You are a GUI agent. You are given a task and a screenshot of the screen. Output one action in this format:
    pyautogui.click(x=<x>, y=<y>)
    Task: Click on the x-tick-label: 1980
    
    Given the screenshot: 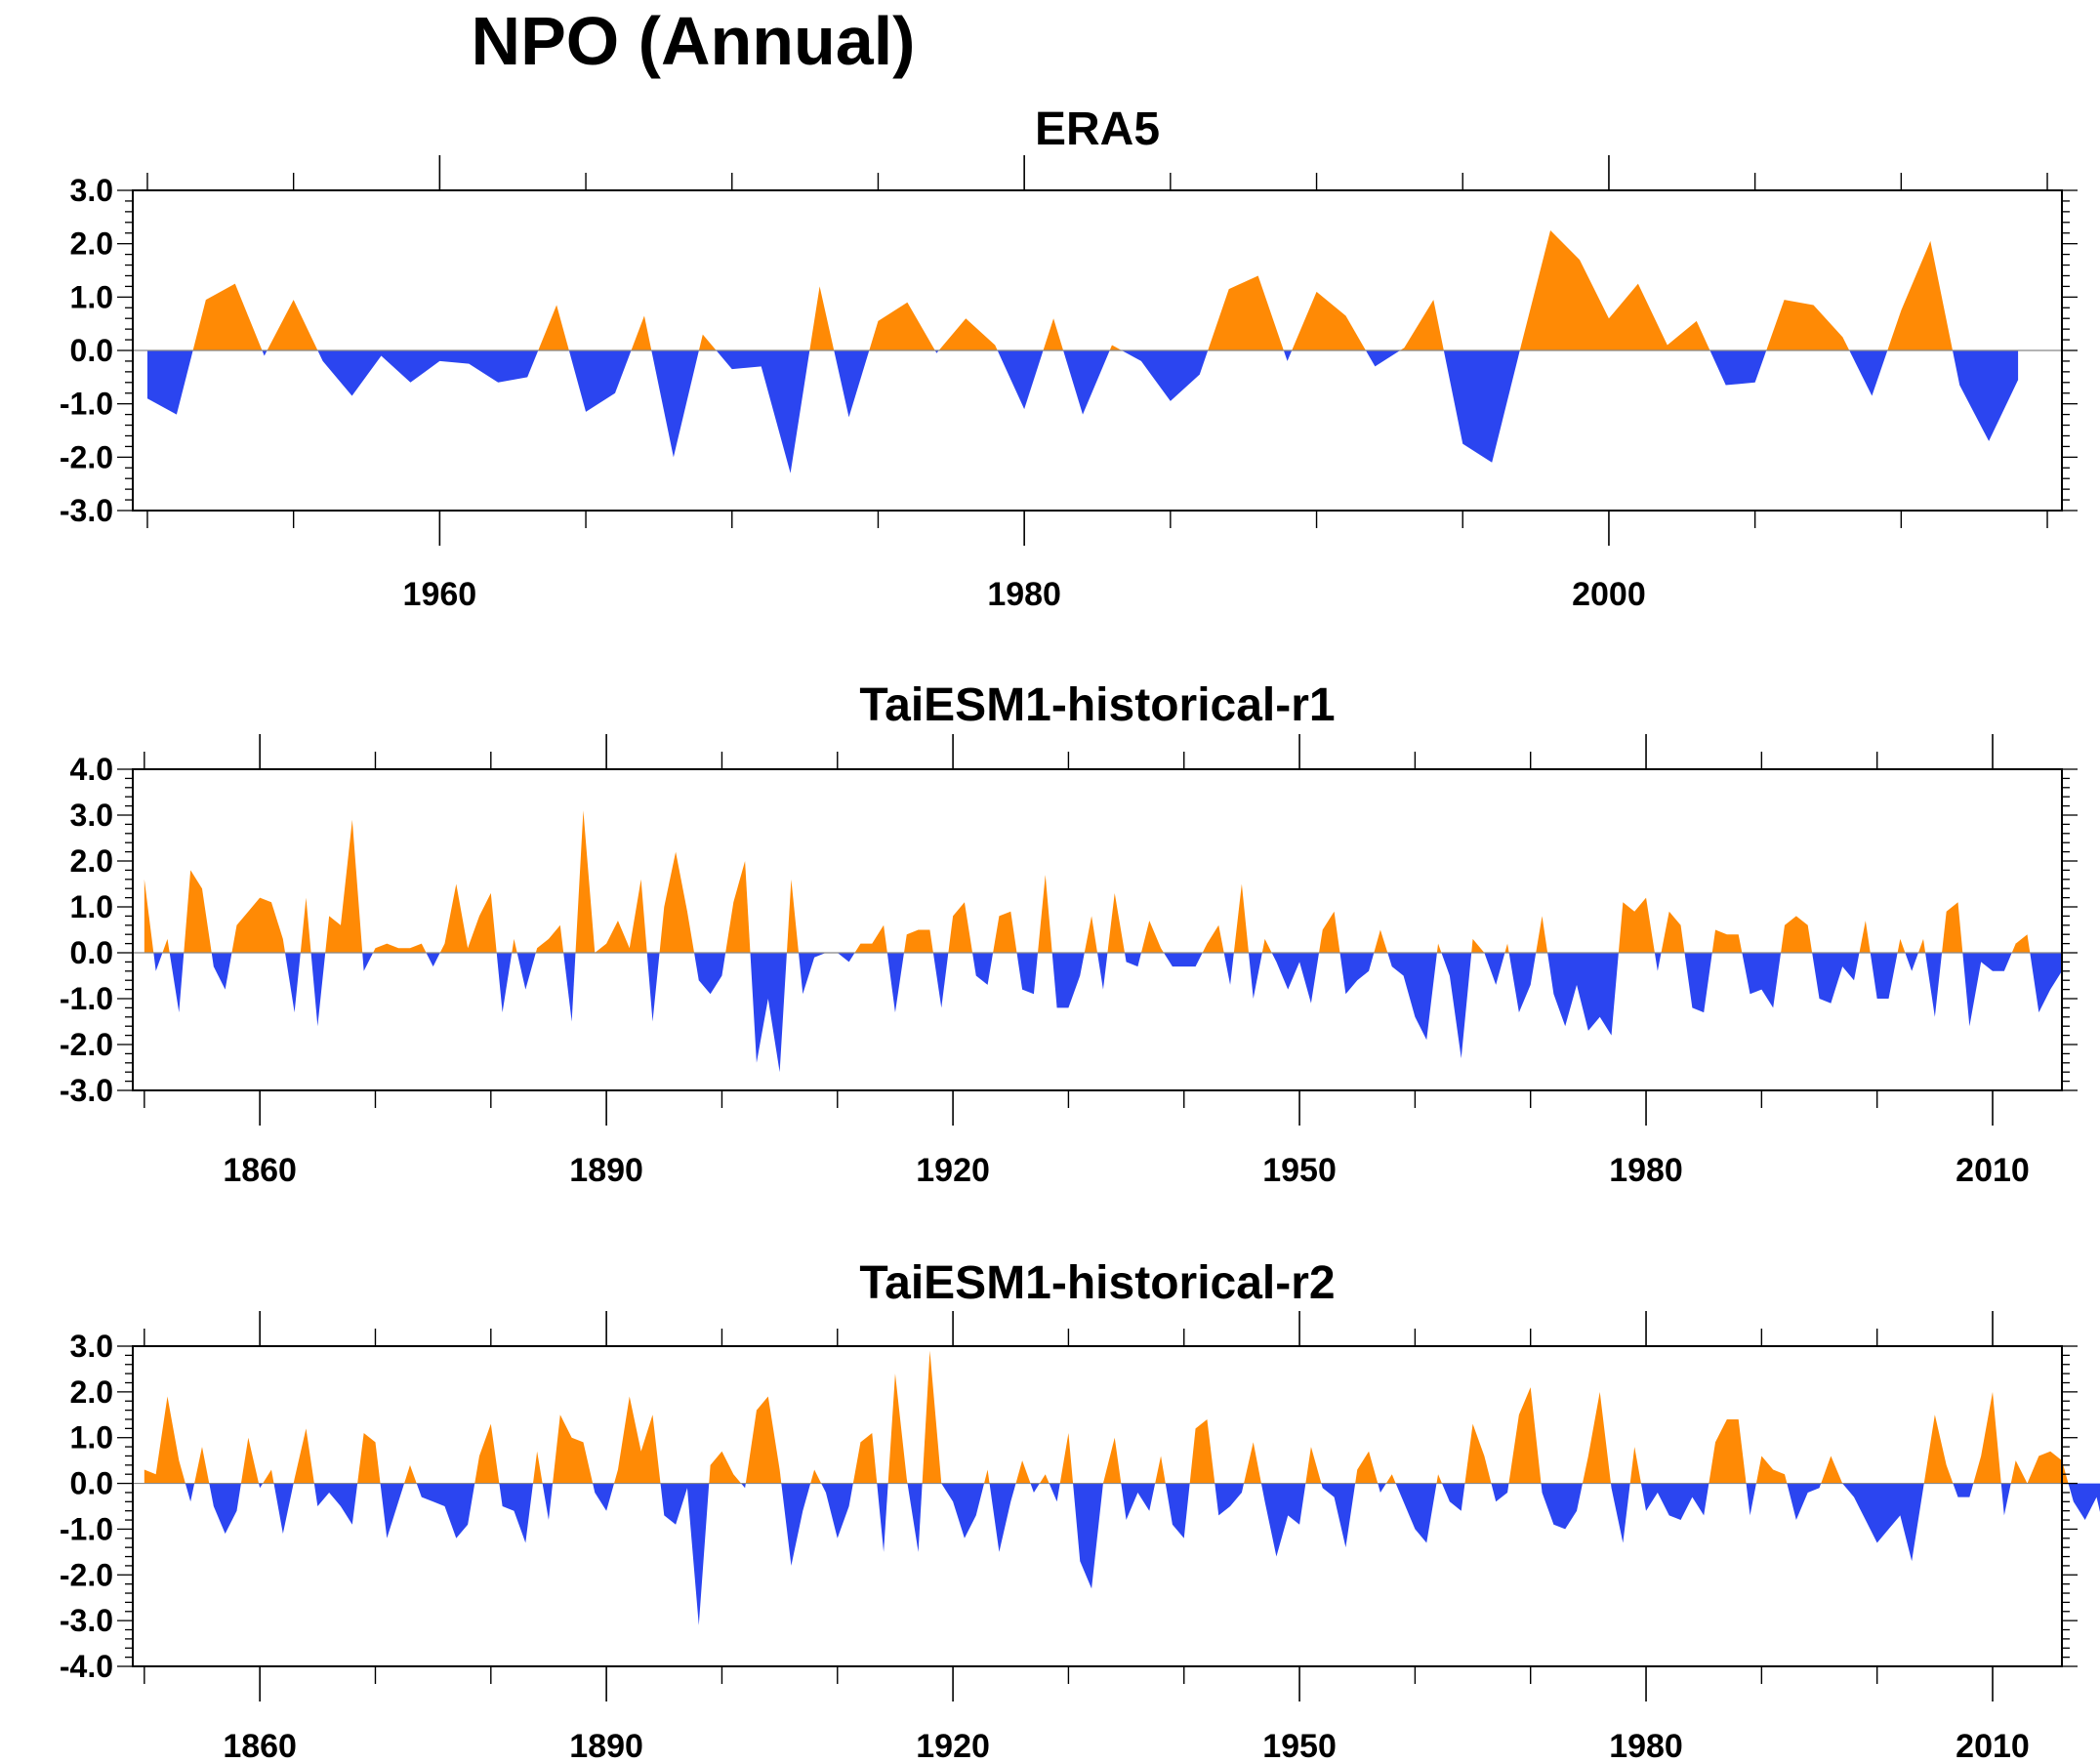 What is the action you would take?
    pyautogui.click(x=1024, y=594)
    